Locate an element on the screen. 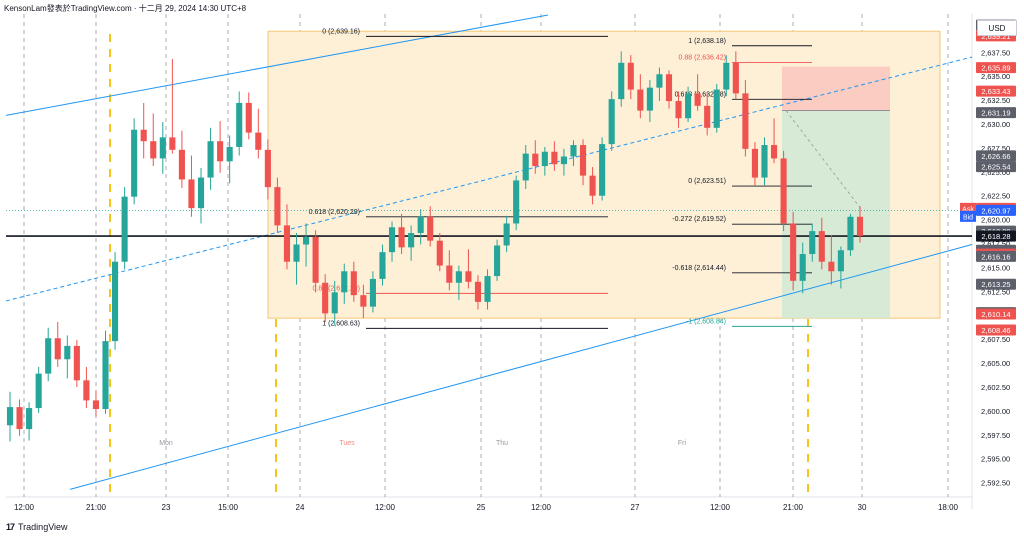  time-tick-label: 23 is located at coordinates (166, 507).